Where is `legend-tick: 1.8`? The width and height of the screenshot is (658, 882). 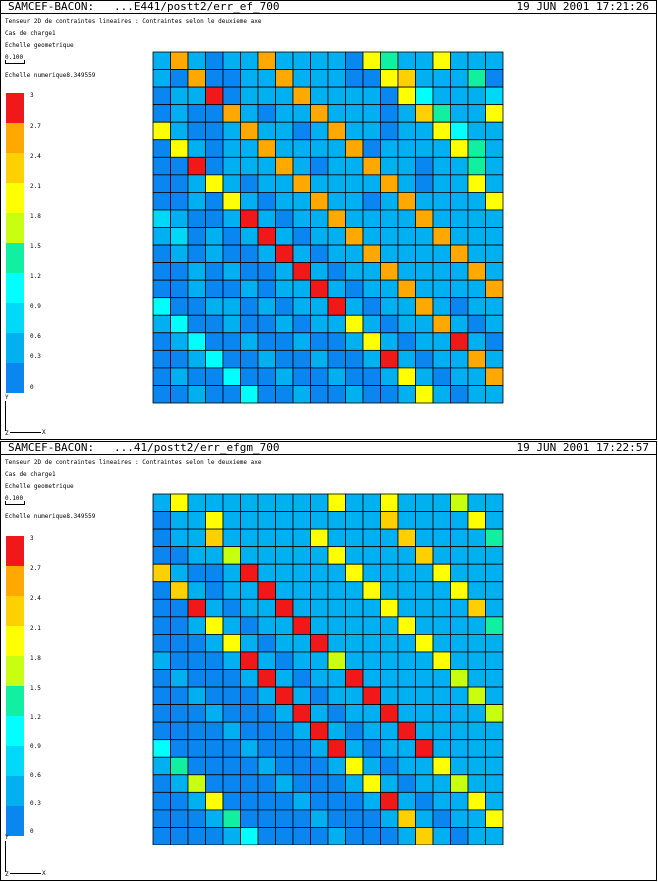
legend-tick: 1.8 is located at coordinates (35, 658).